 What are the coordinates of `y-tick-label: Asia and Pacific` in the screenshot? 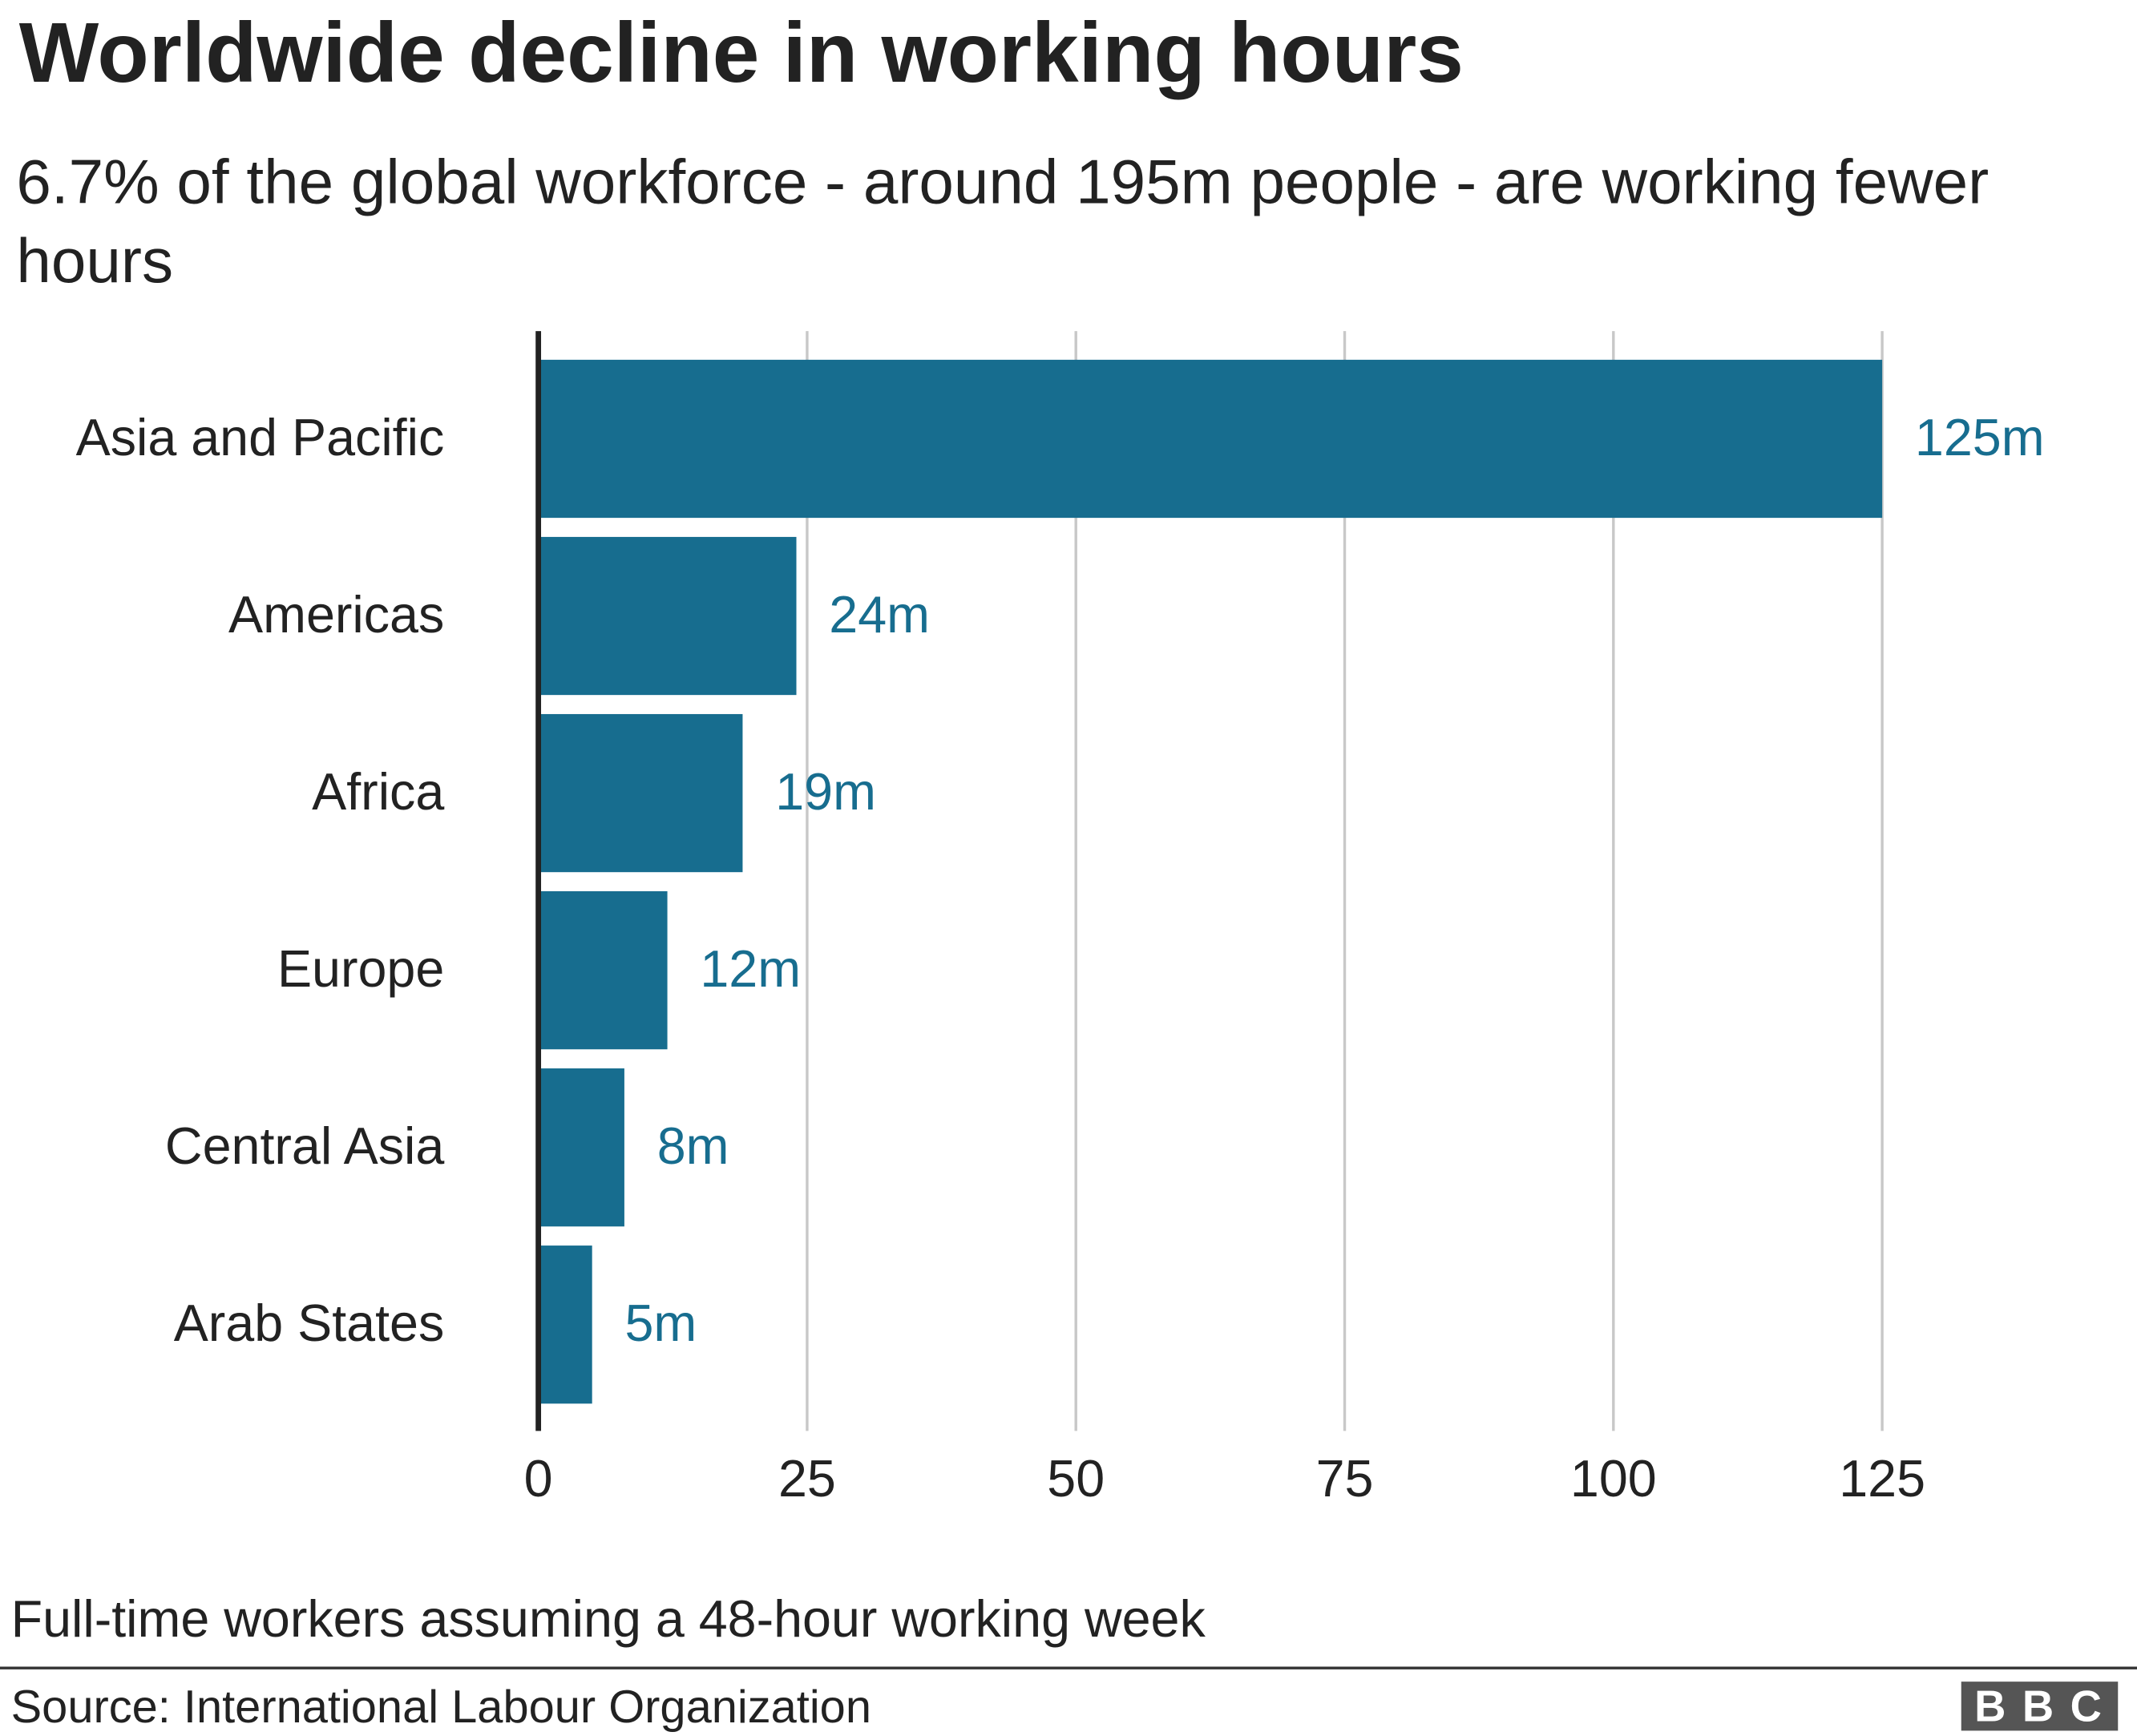 It's located at (261, 437).